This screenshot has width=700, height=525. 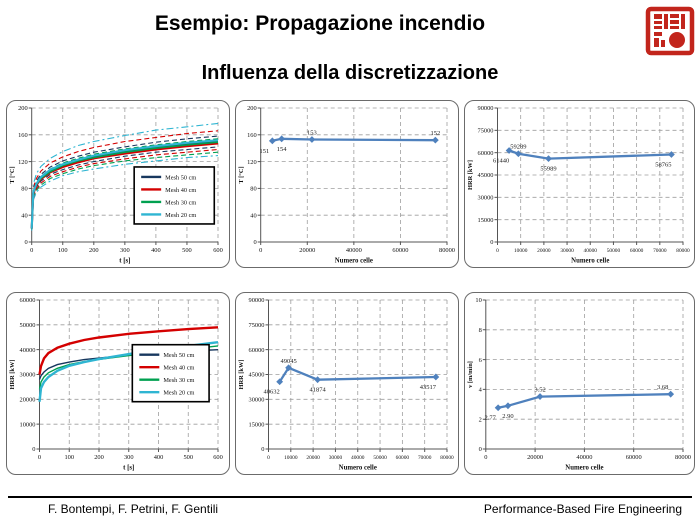 I want to click on svg-text: 70000, so click(x=660, y=251).